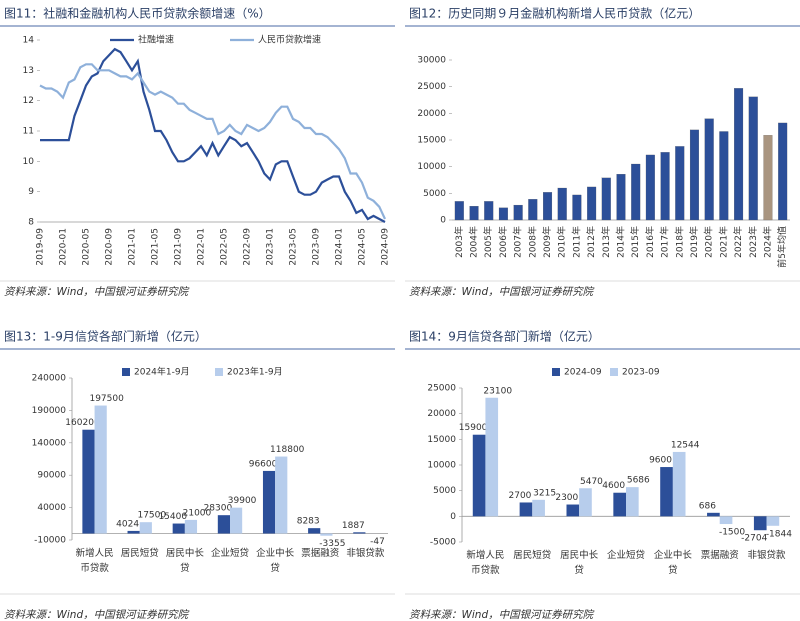 This screenshot has height=621, width=800. I want to click on y-tick-label: -10000, so click(50, 541).